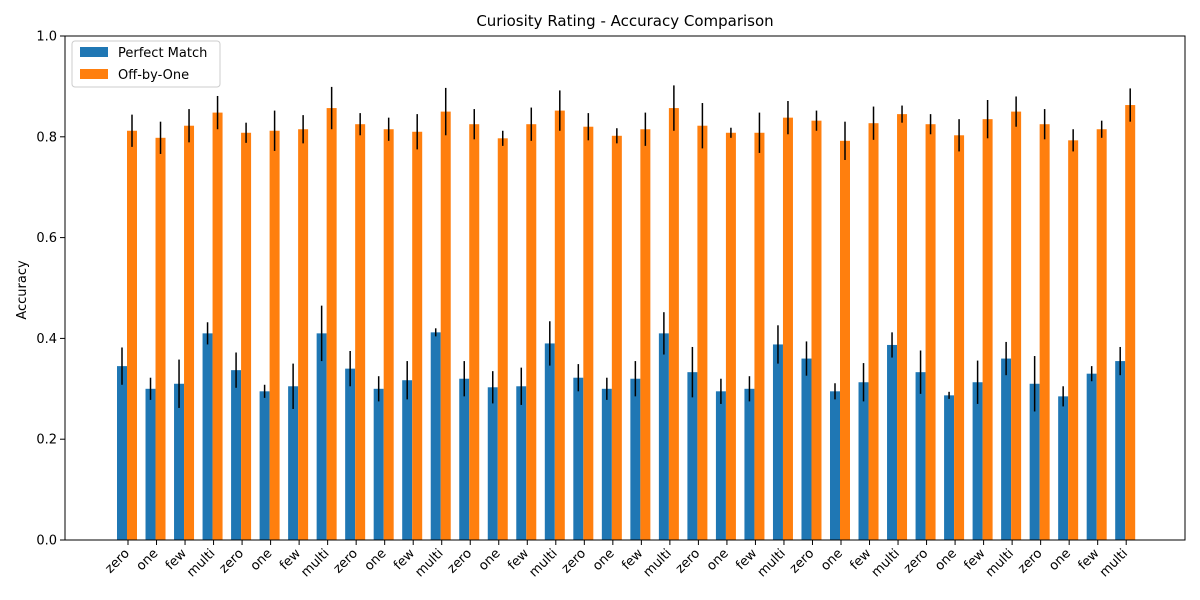 Image resolution: width=1200 pixels, height=600 pixels. I want to click on y-tick-label: 0.0, so click(46, 541).